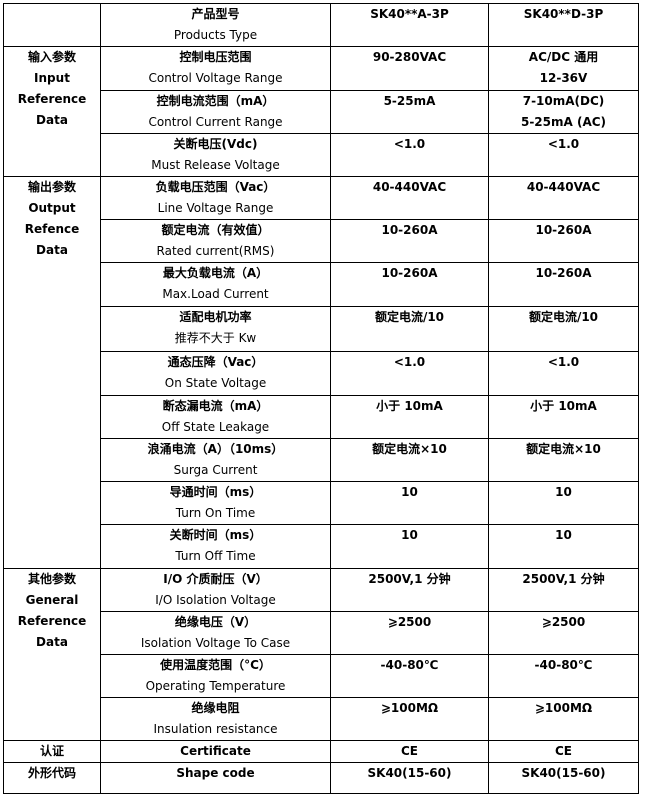 This screenshot has width=648, height=802. Describe the element at coordinates (215, 165) in the screenshot. I see `cell-line: Must Release Voltage` at that location.